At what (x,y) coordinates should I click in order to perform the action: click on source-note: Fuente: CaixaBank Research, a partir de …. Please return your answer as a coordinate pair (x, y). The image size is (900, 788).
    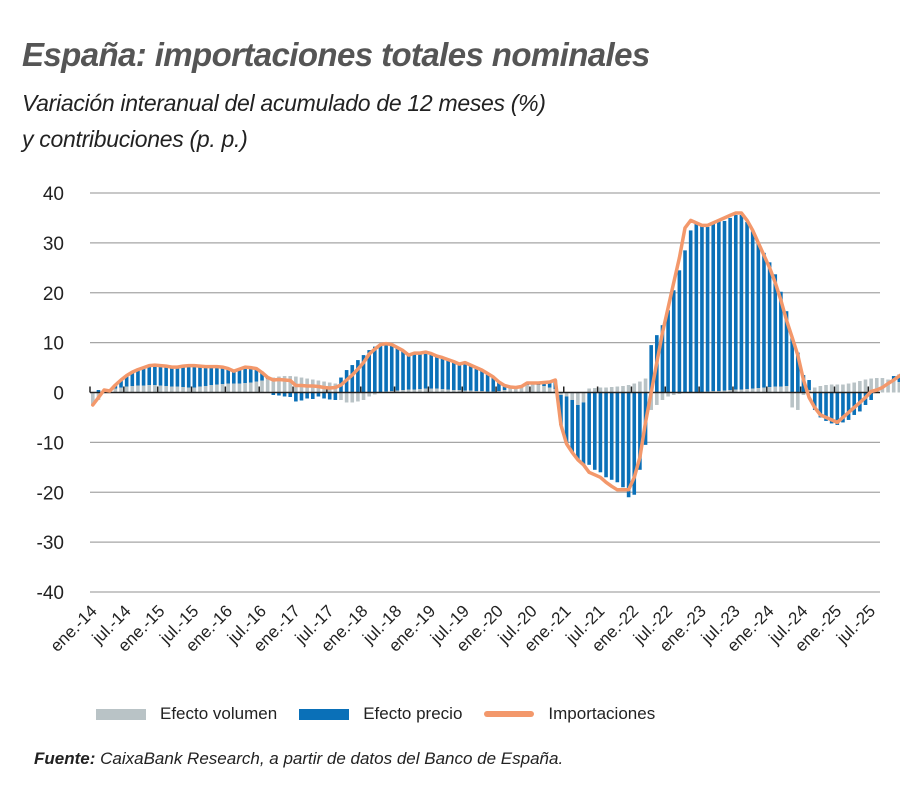
    Looking at the image, I should click on (298, 759).